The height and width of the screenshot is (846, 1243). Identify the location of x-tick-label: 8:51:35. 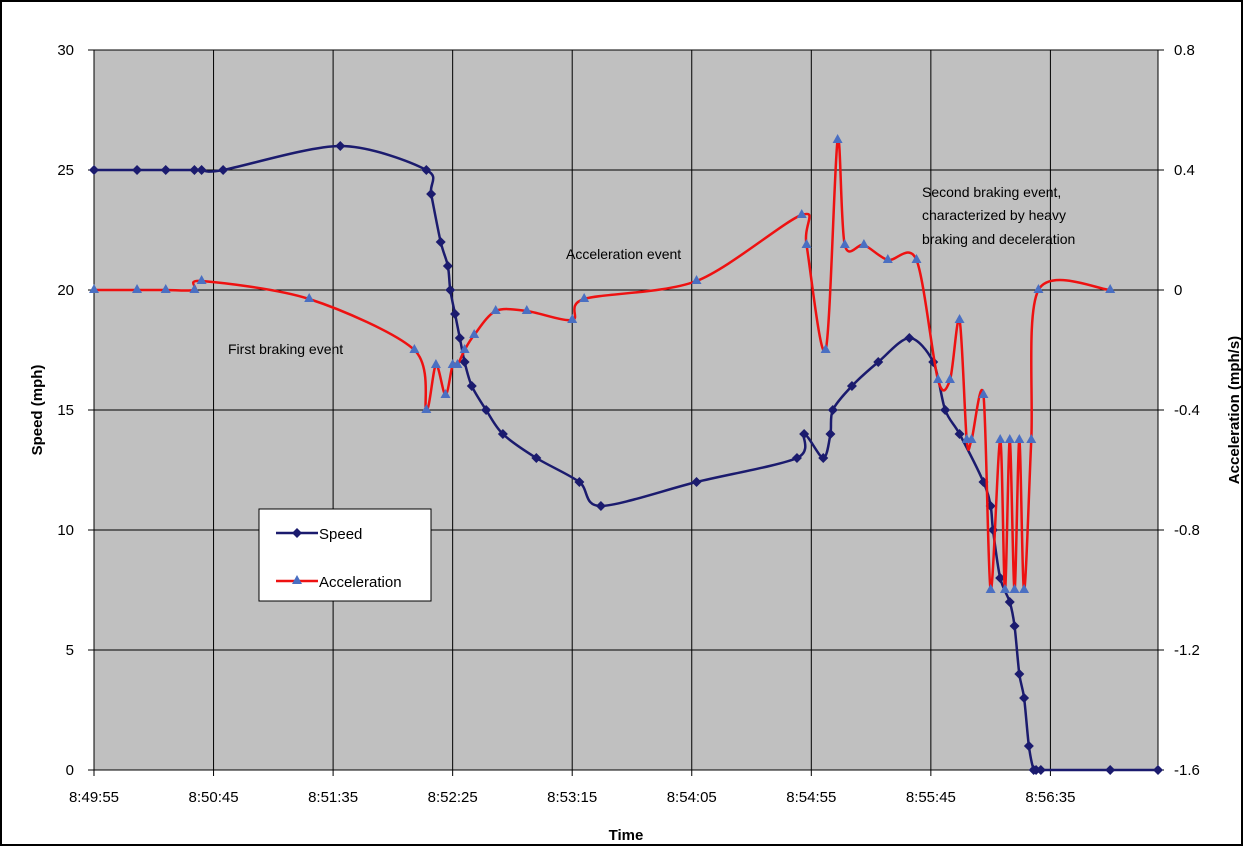
(333, 797).